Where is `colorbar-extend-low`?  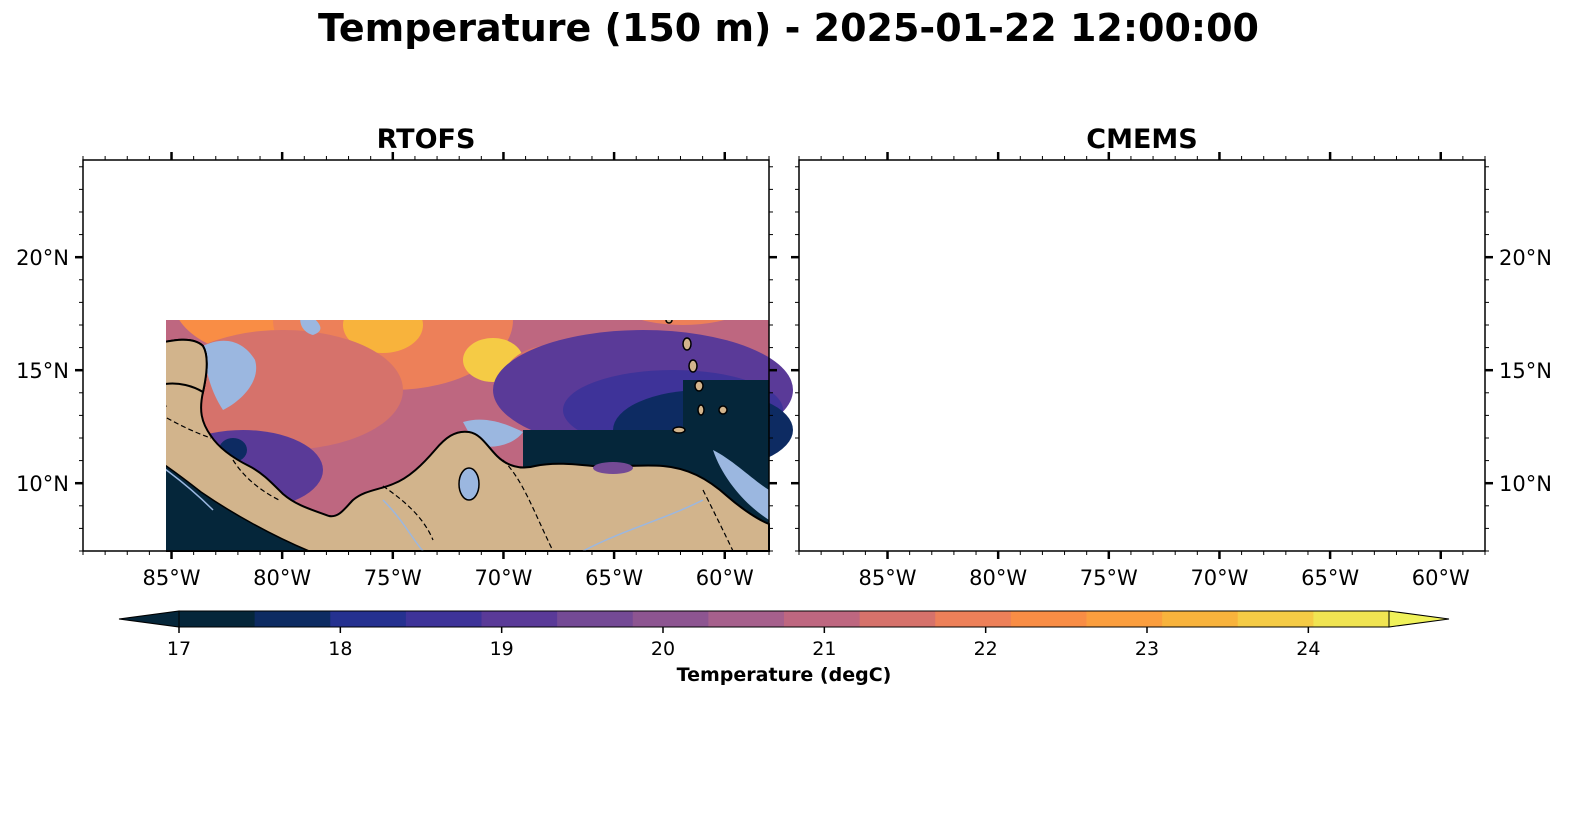 colorbar-extend-low is located at coordinates (149, 619).